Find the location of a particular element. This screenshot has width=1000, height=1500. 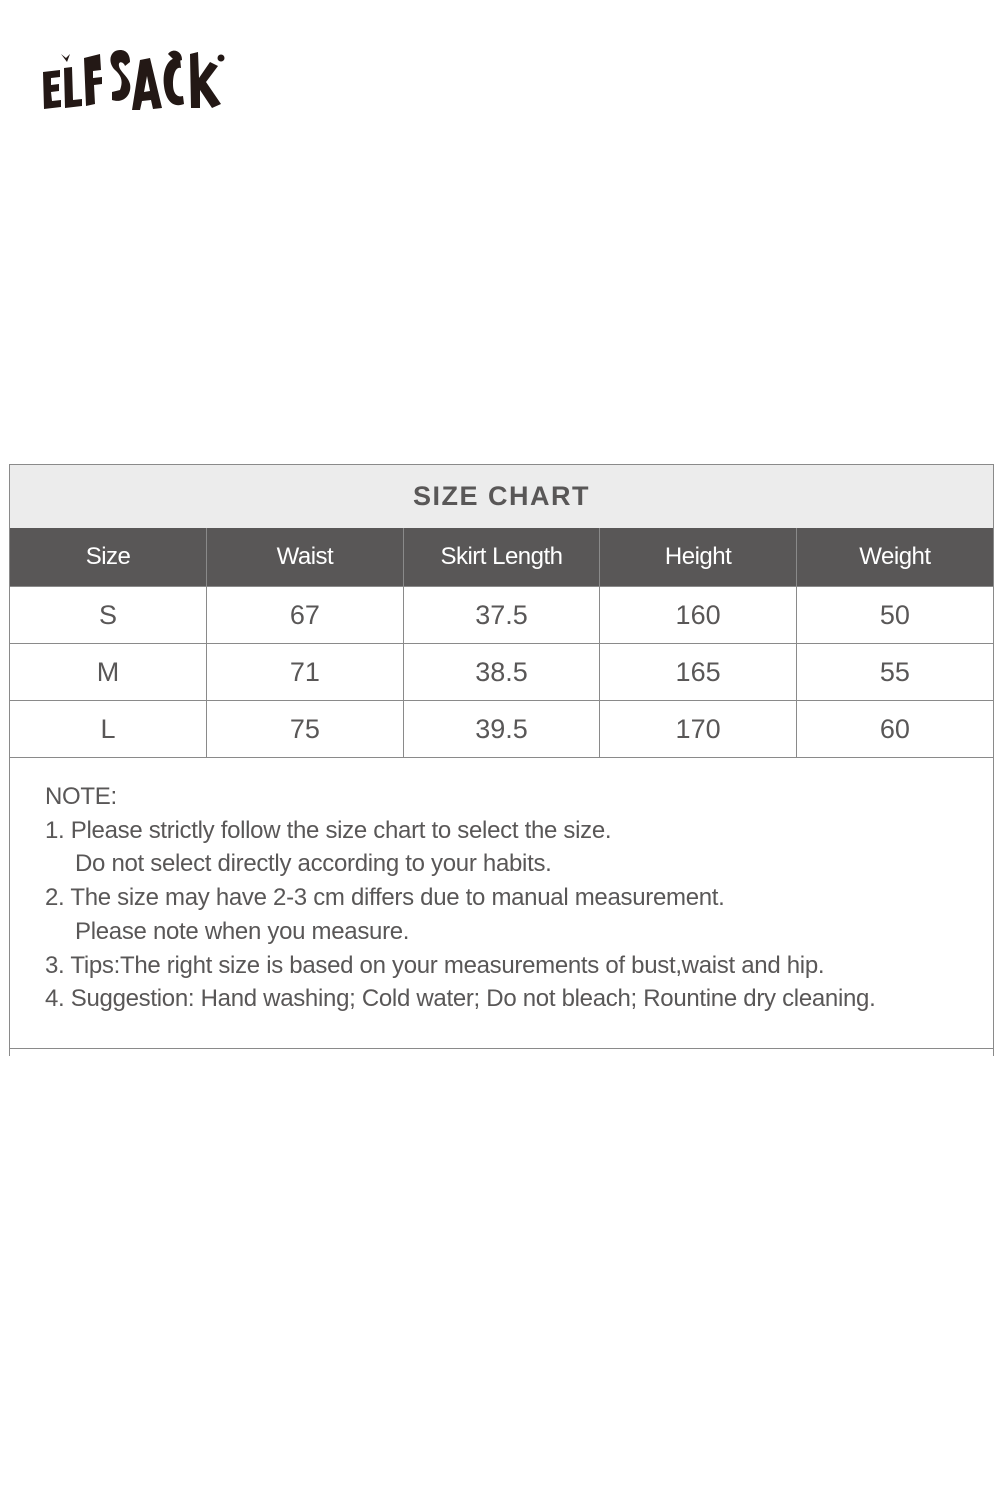

table-row: L 75 39.5 170 60 is located at coordinates (501, 729).